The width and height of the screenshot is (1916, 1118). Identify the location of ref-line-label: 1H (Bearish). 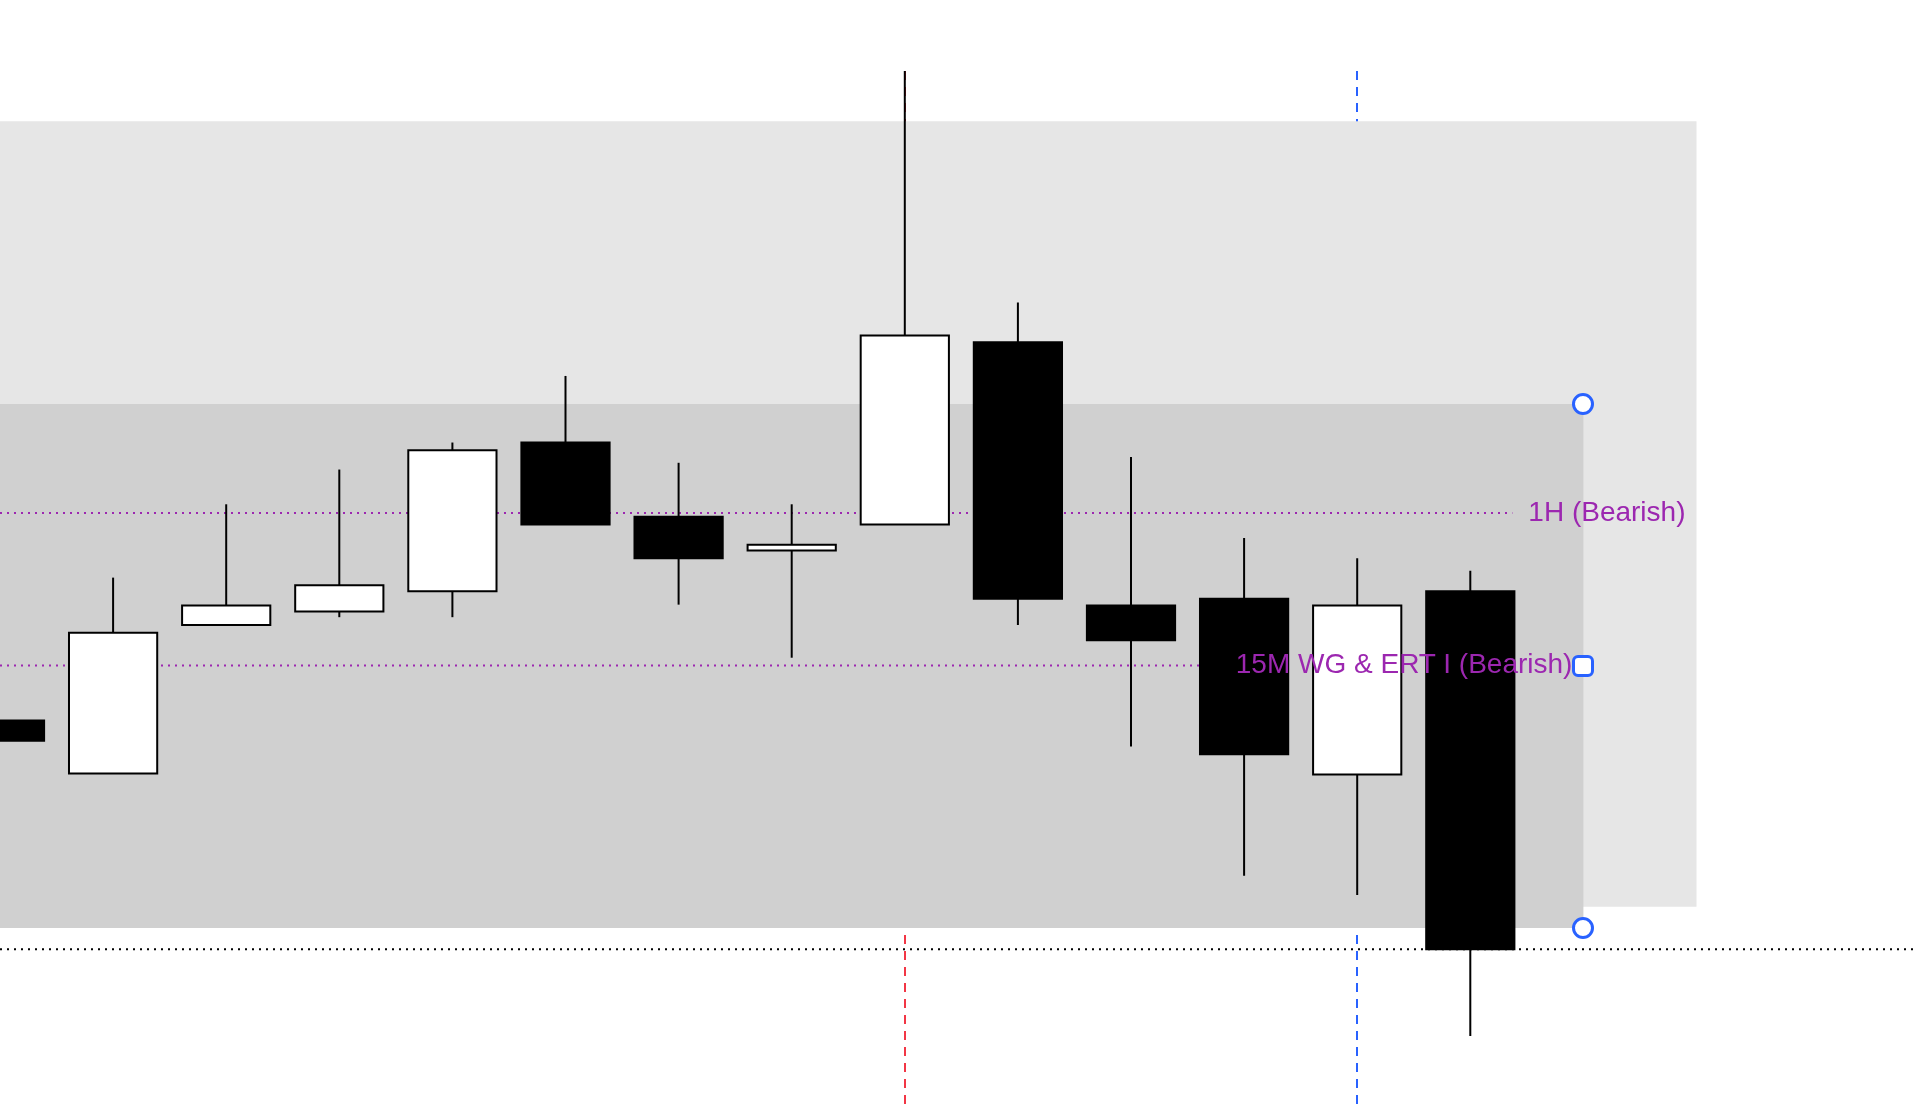
(1607, 511).